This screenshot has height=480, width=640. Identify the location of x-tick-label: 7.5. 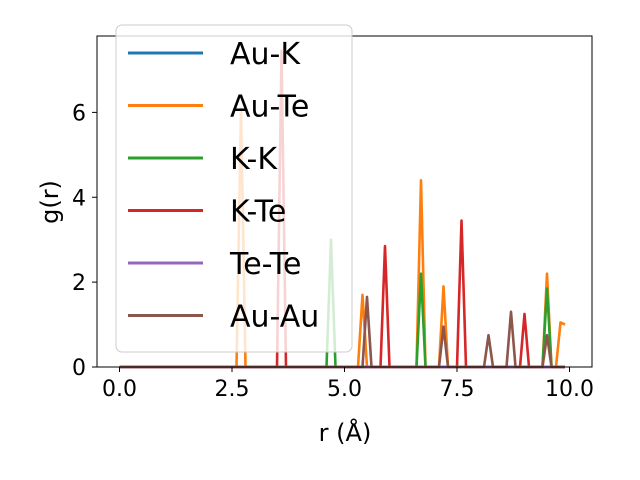
(457, 389).